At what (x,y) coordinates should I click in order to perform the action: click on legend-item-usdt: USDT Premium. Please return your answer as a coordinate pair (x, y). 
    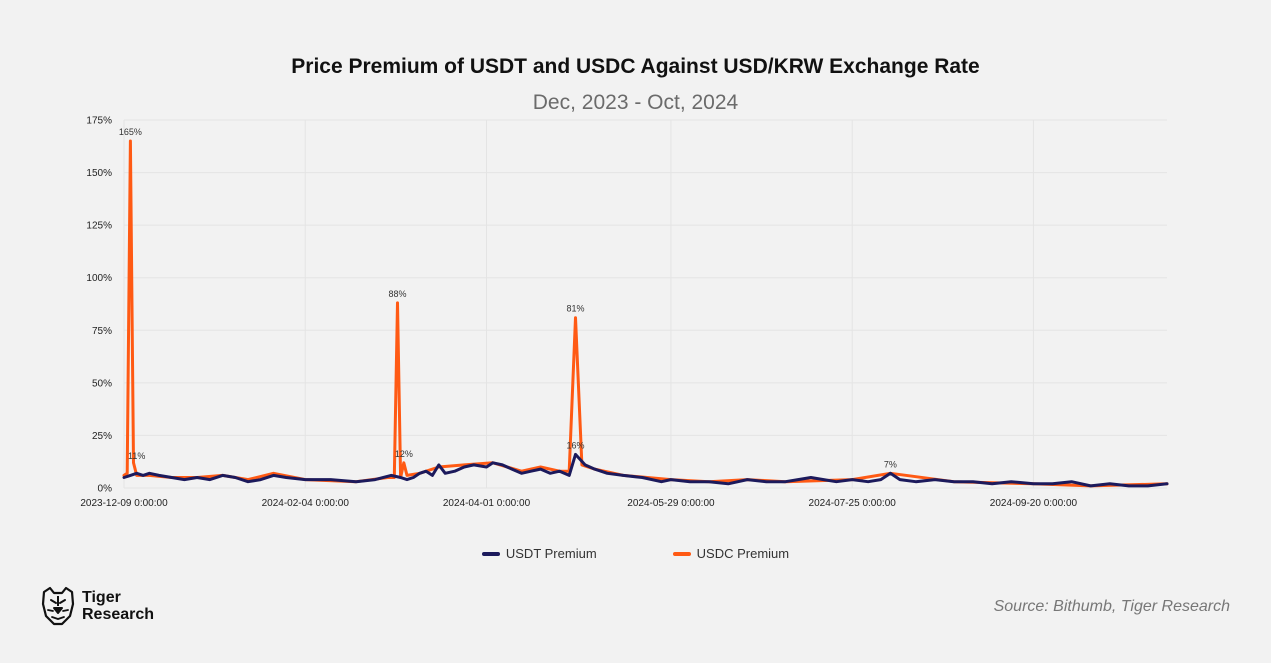
    Looking at the image, I should click on (539, 553).